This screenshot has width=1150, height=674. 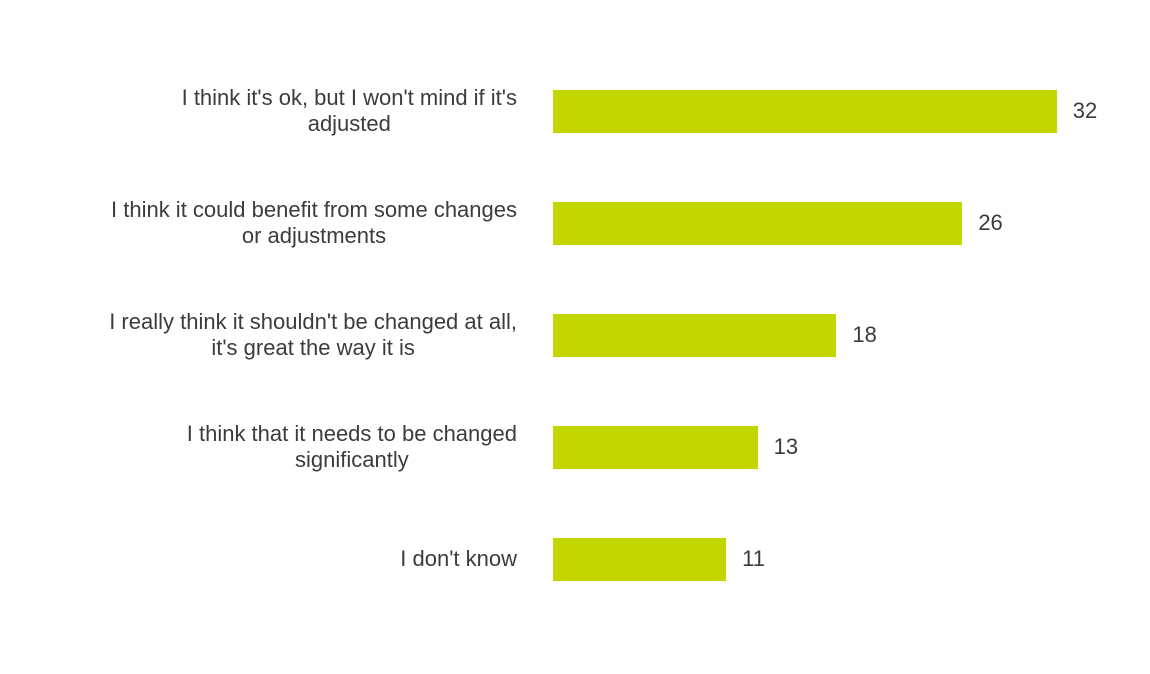 I want to click on value-label: 32, so click(x=1085, y=110).